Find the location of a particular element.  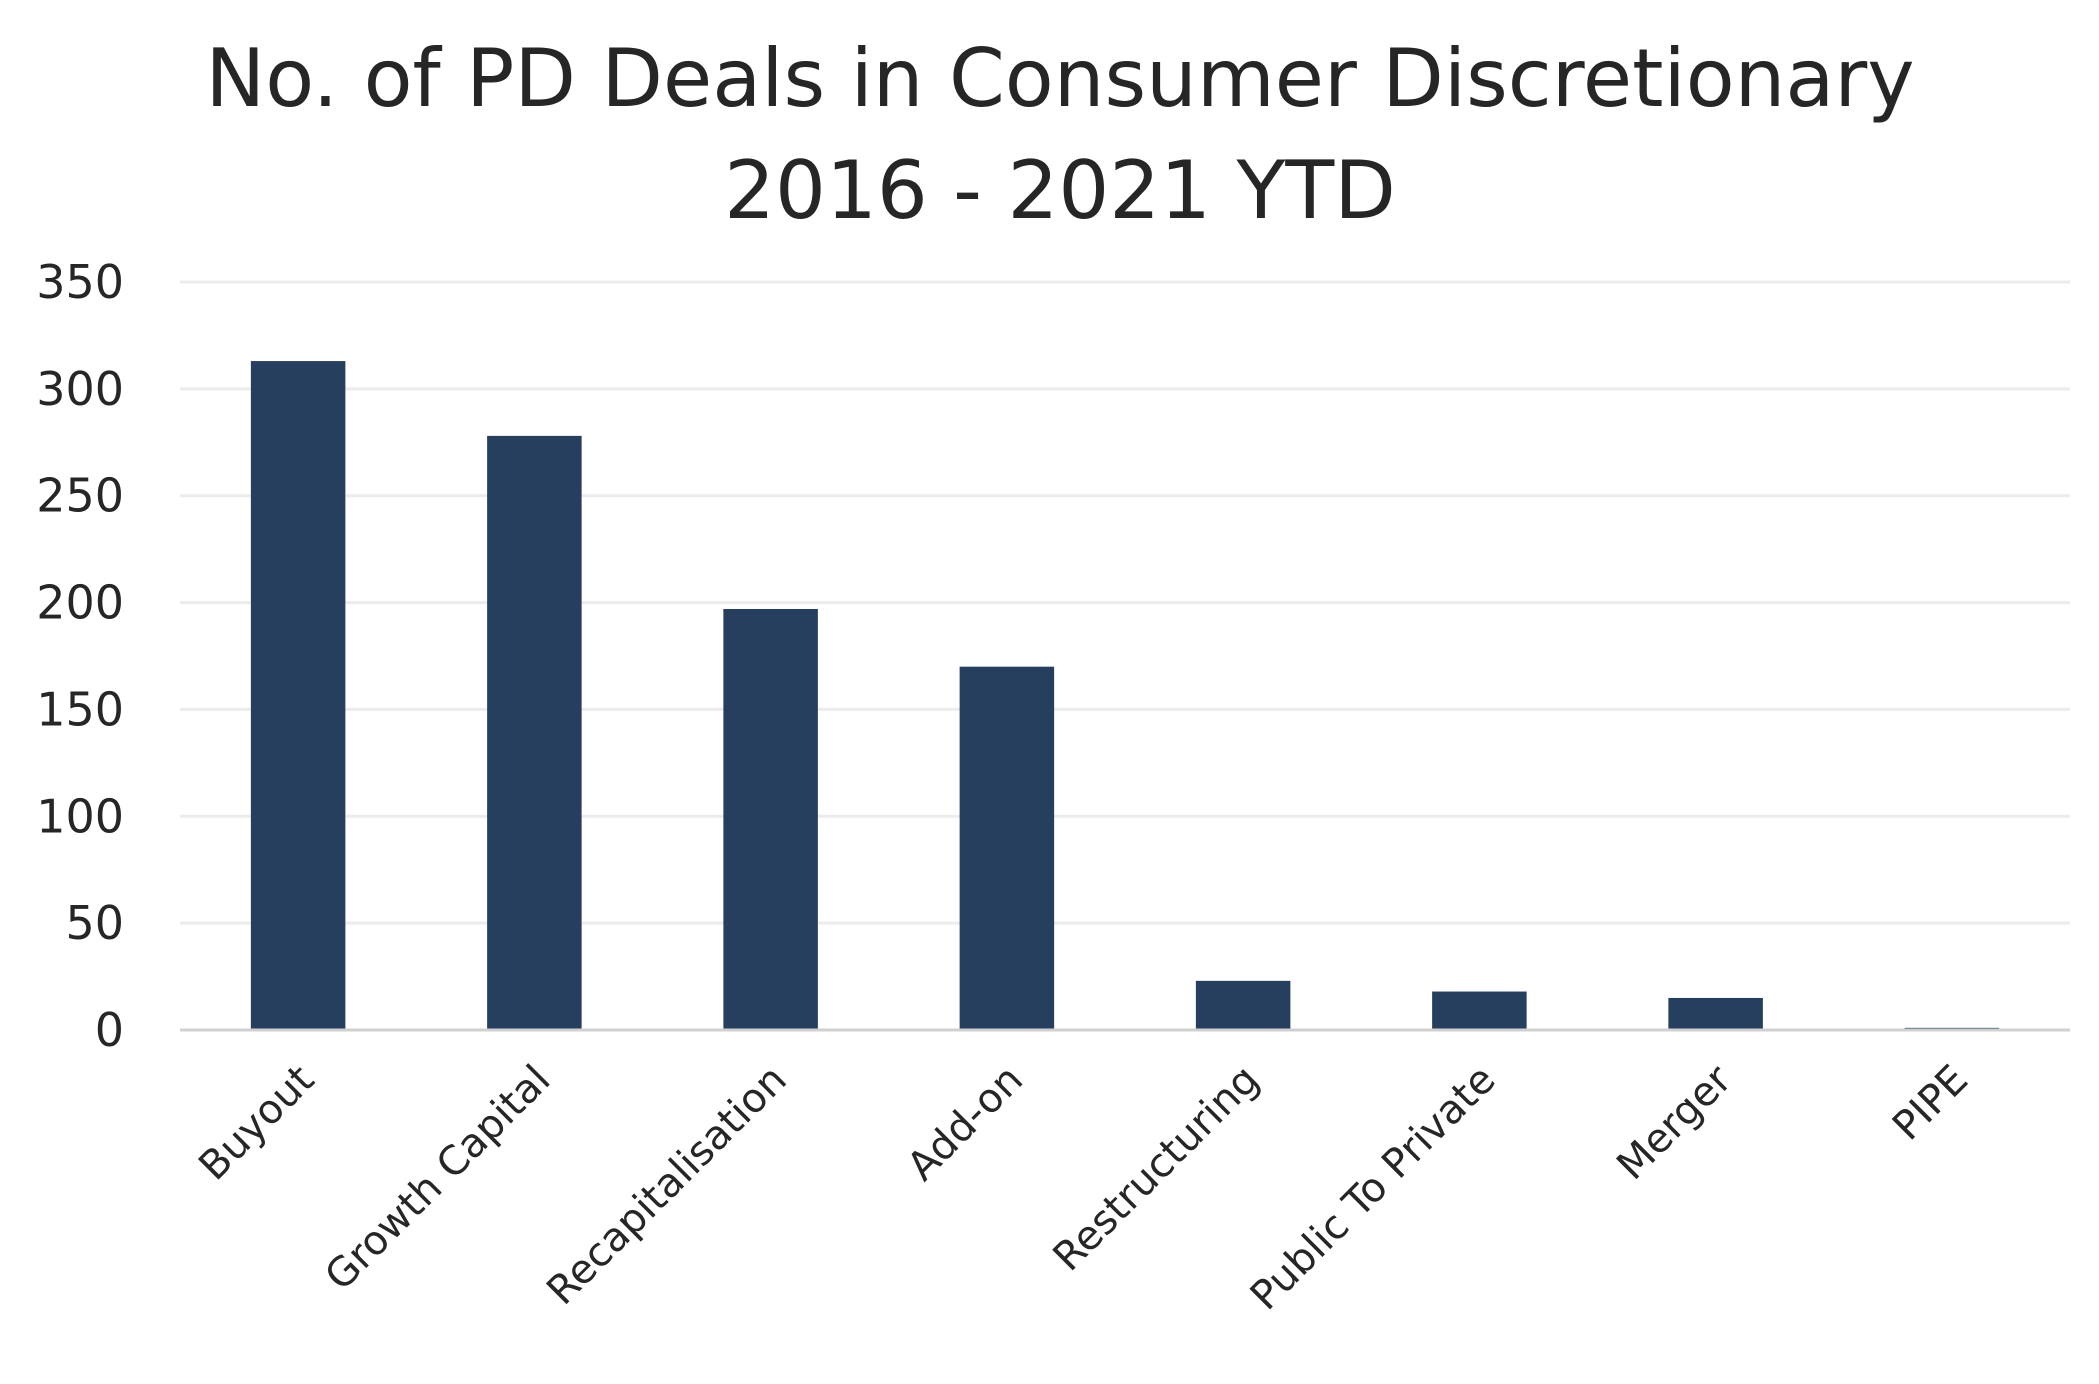

y-tick-label: 0 is located at coordinates (109, 1030).